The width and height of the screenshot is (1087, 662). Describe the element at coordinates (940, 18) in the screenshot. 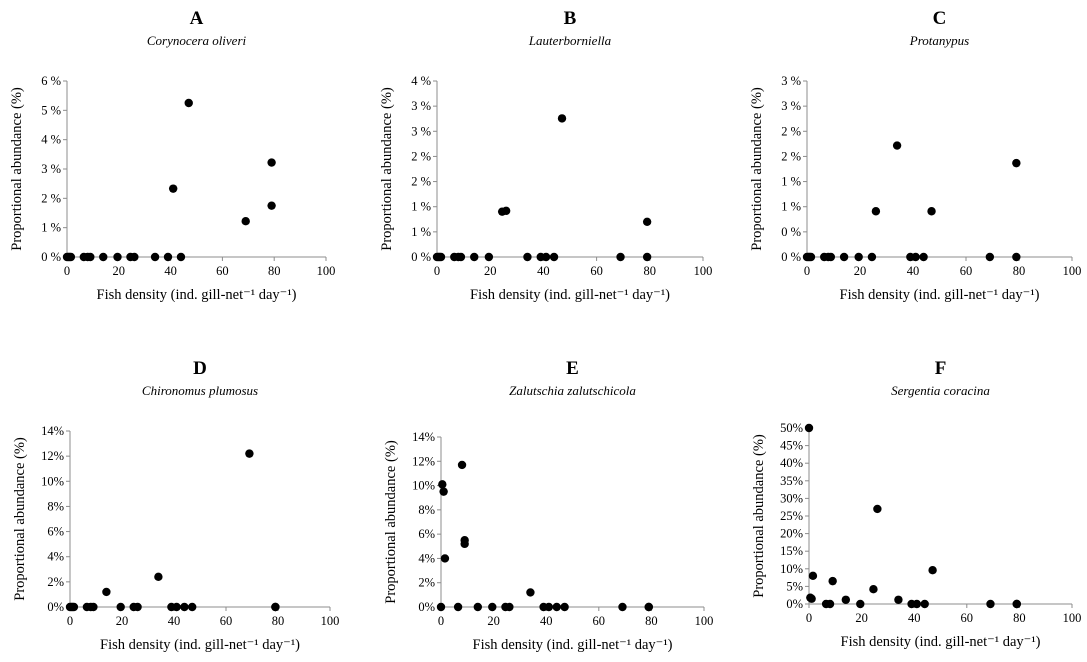

I see `panel-letter: C` at that location.